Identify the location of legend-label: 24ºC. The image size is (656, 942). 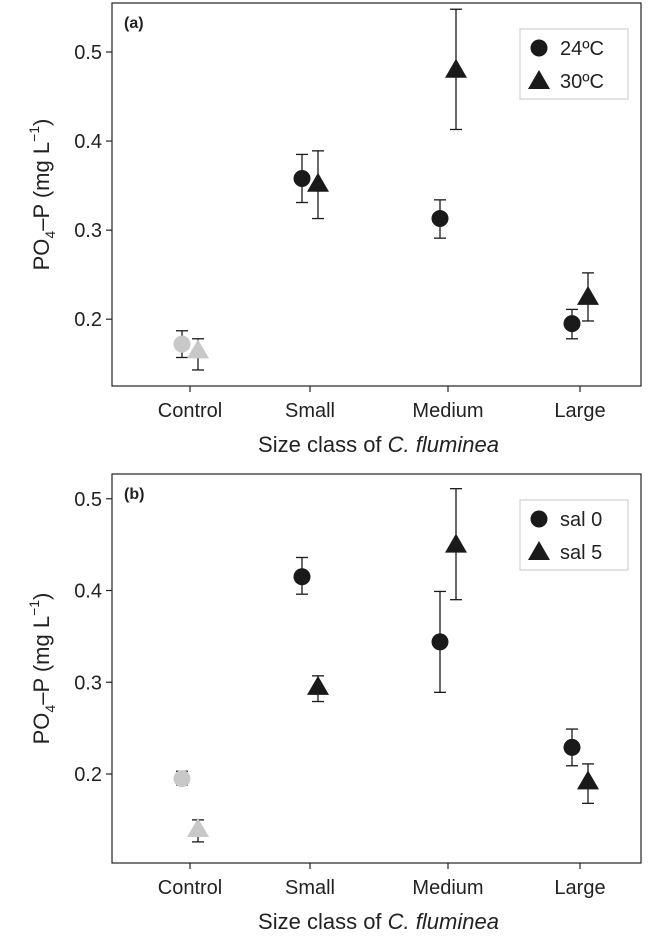
(582, 49).